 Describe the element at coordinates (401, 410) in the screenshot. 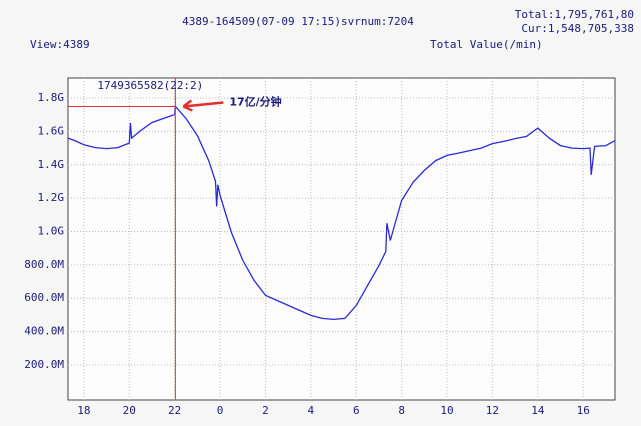

I see `x-tick-label: 8` at that location.